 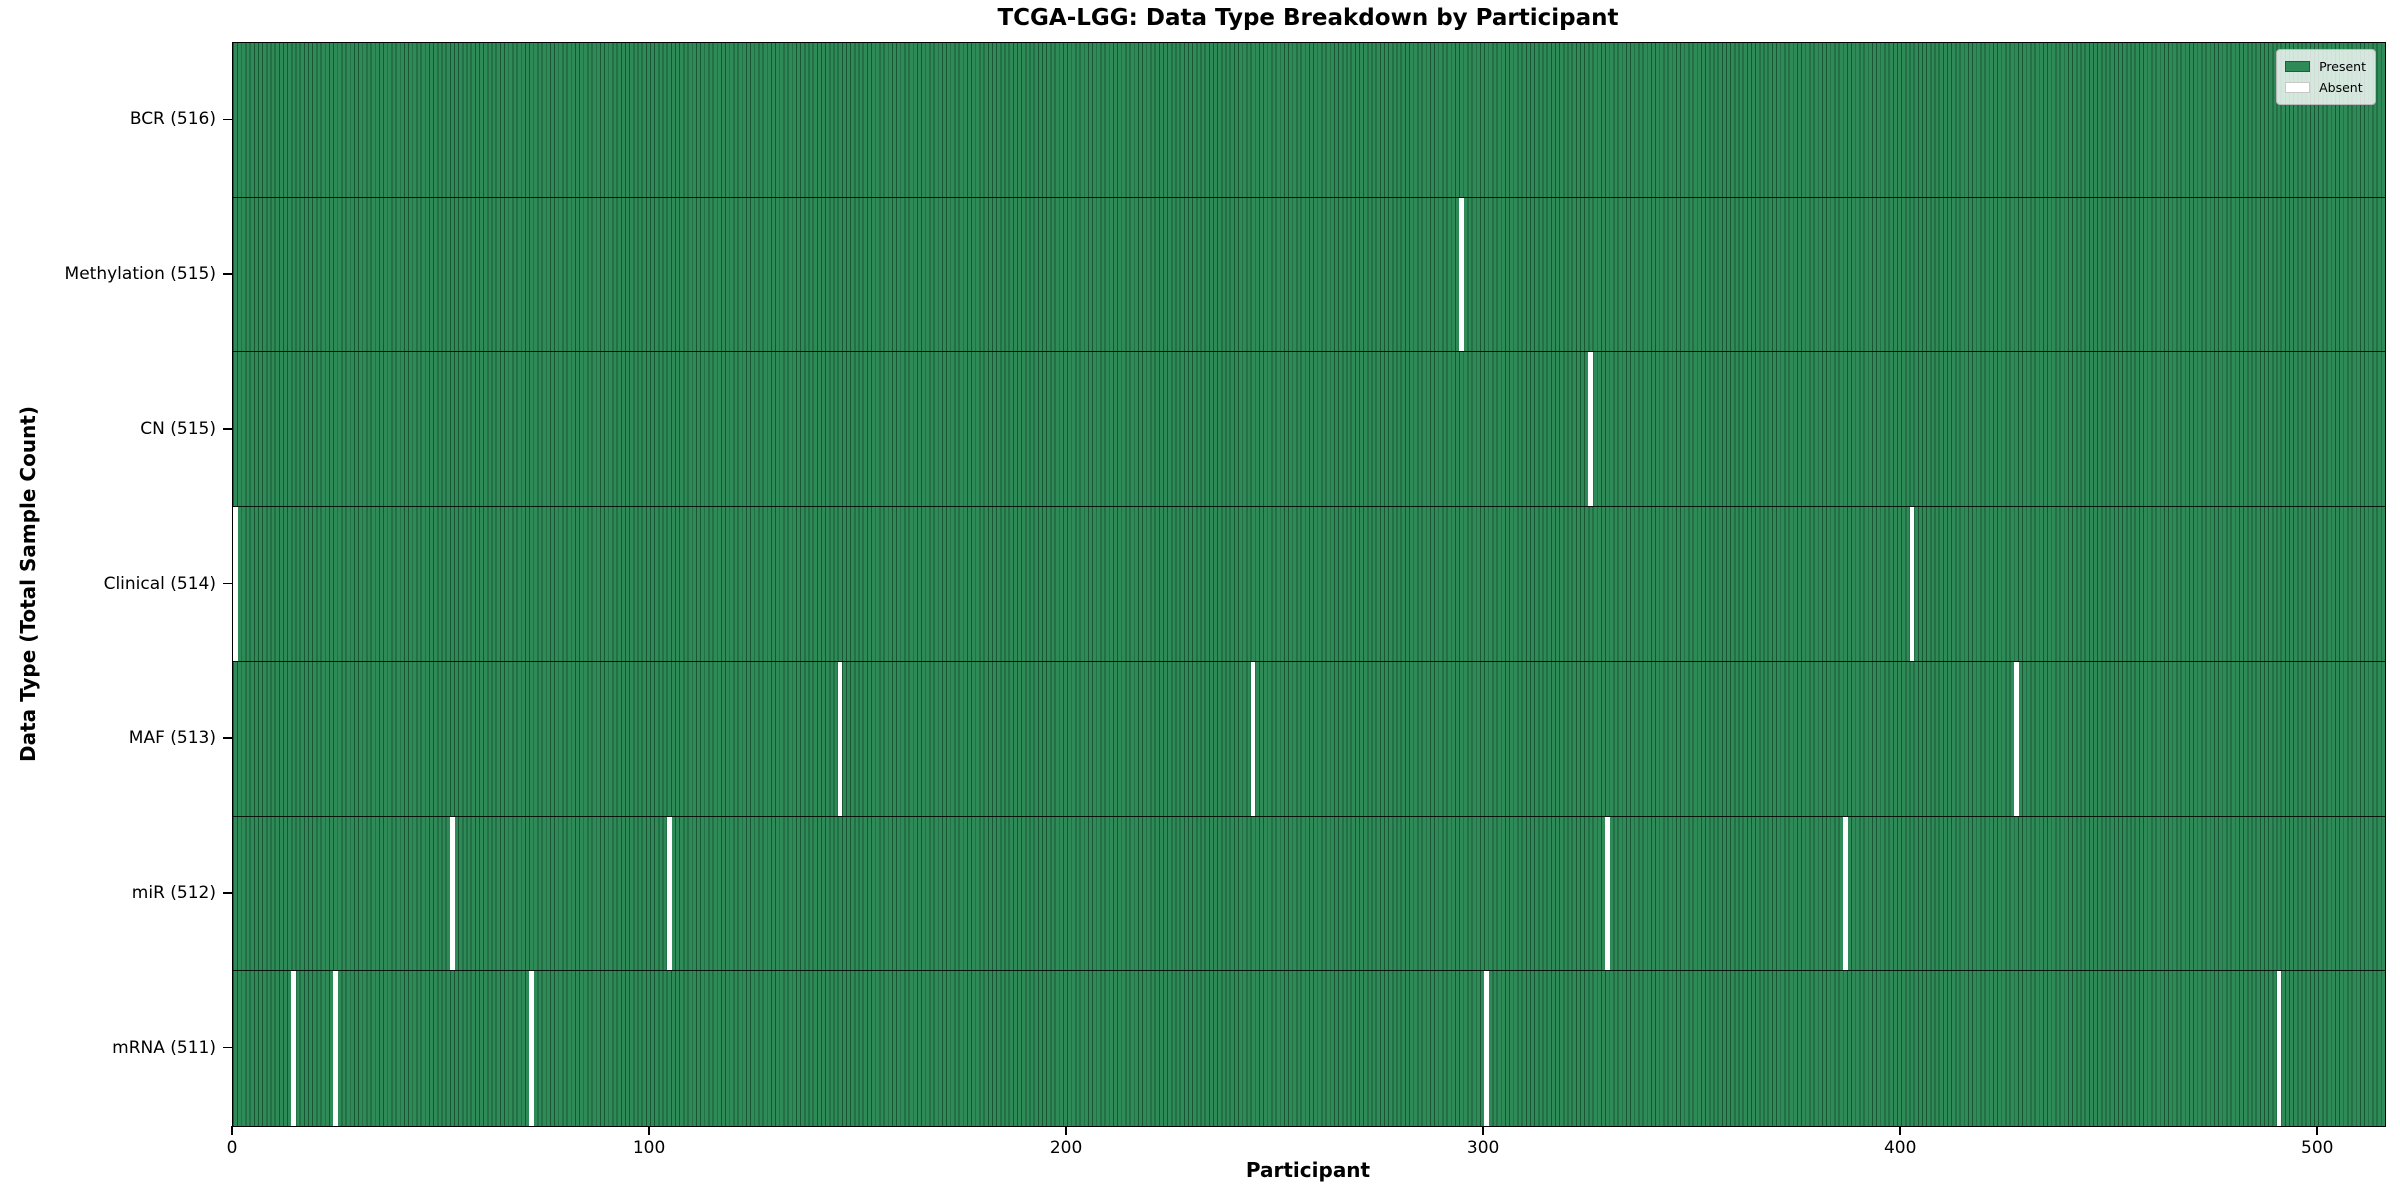 What do you see at coordinates (1900, 1148) in the screenshot?
I see `x-tick-label: 400` at bounding box center [1900, 1148].